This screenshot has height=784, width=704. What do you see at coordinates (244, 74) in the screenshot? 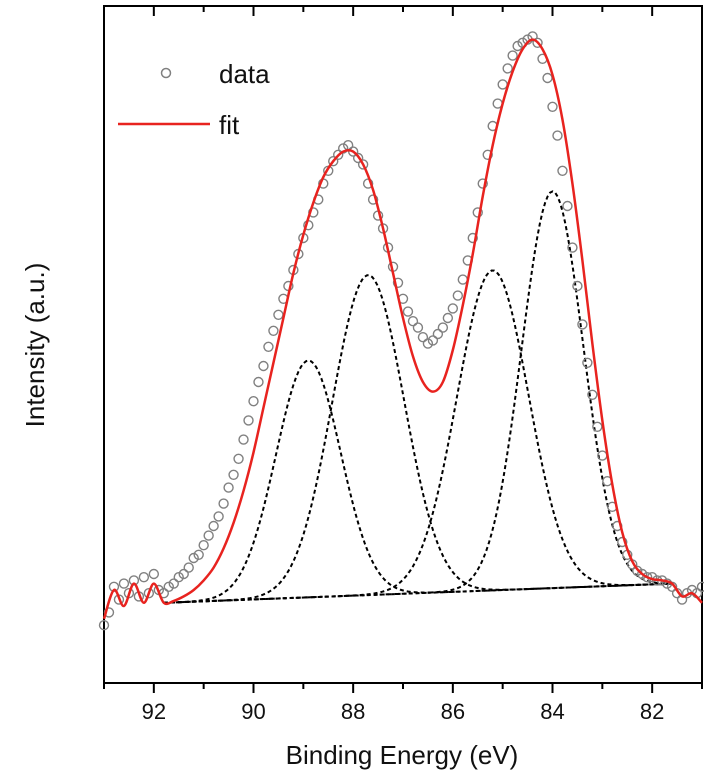
I see `legend-data-label: data` at bounding box center [244, 74].